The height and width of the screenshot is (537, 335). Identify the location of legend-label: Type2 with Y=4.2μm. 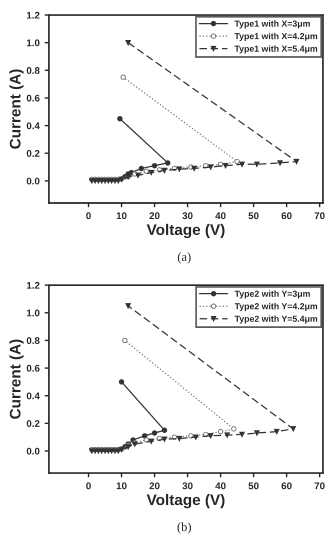
(276, 307).